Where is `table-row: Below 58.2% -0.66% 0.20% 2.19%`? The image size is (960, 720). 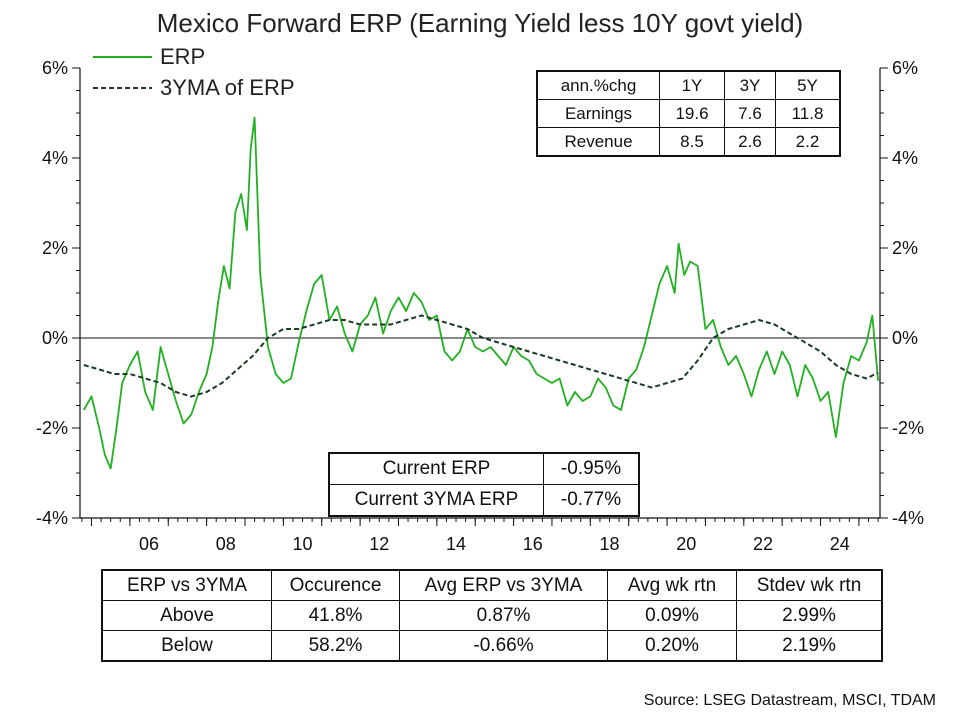
table-row: Below 58.2% -0.66% 0.20% 2.19% is located at coordinates (492, 646).